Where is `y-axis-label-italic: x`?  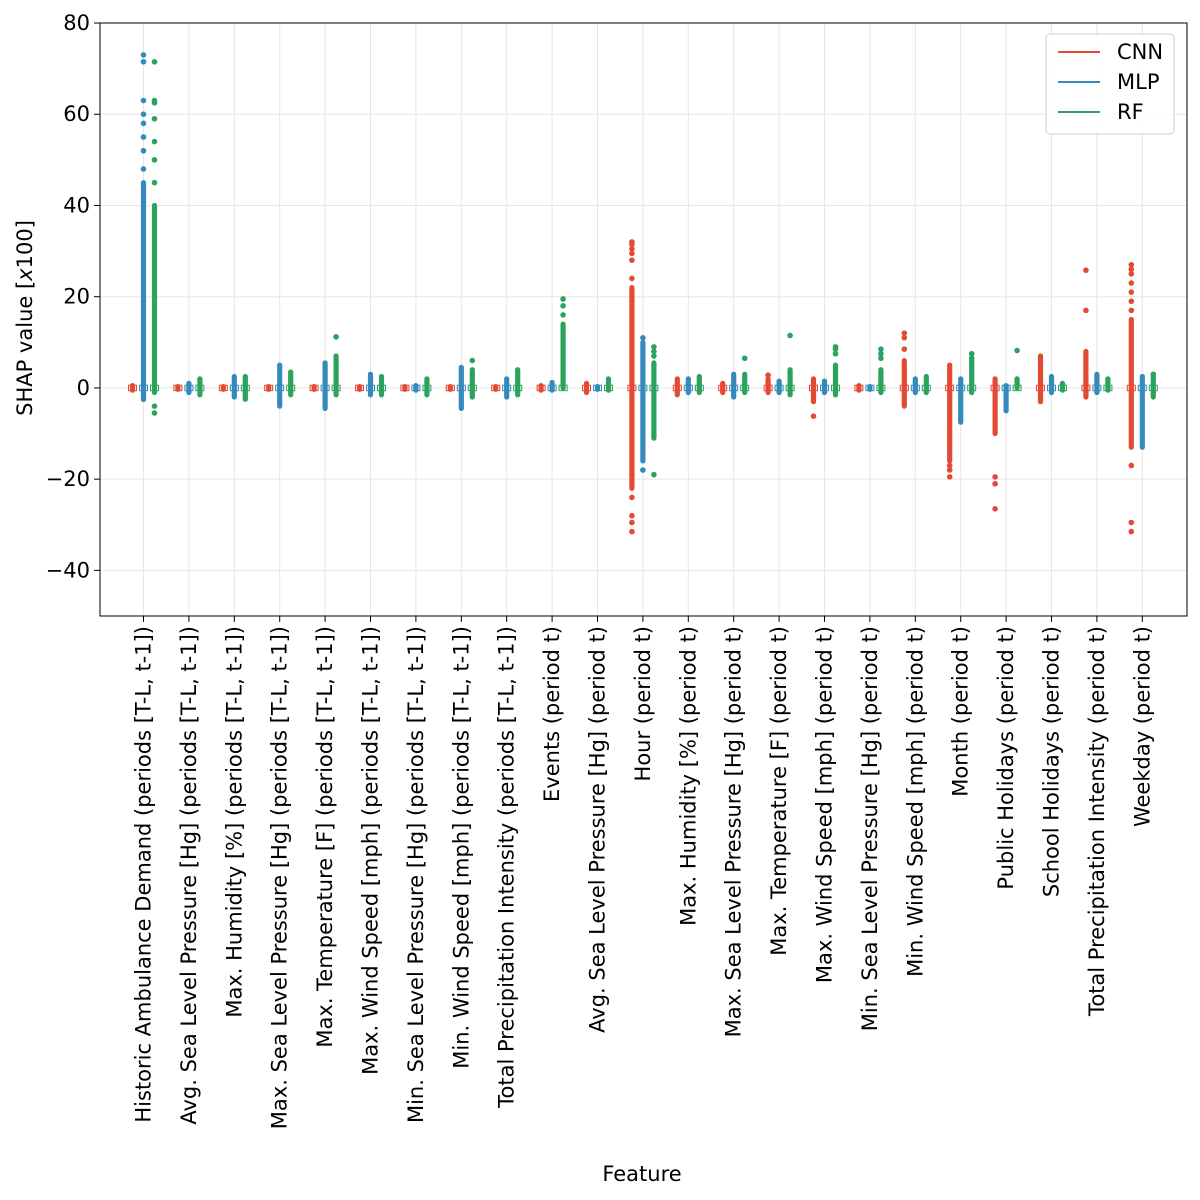
y-axis-label-italic: x is located at coordinates (25, 275).